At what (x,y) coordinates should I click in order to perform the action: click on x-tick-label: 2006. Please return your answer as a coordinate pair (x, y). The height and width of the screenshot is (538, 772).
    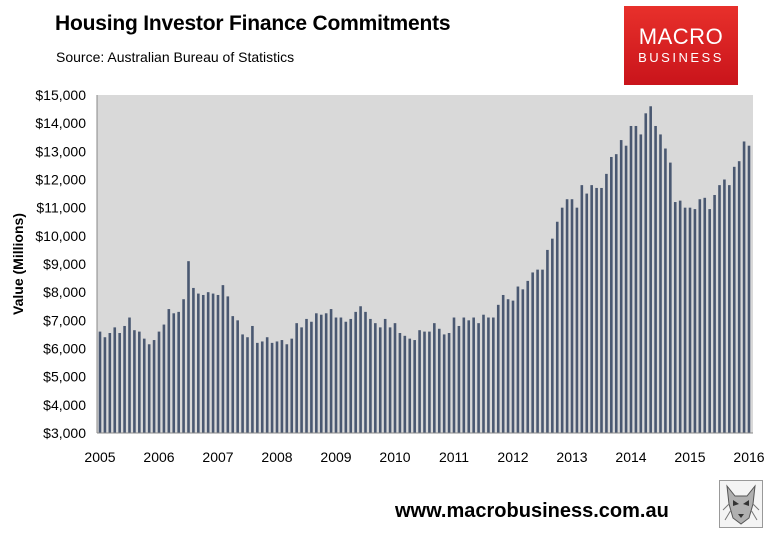
    Looking at the image, I should click on (158, 457).